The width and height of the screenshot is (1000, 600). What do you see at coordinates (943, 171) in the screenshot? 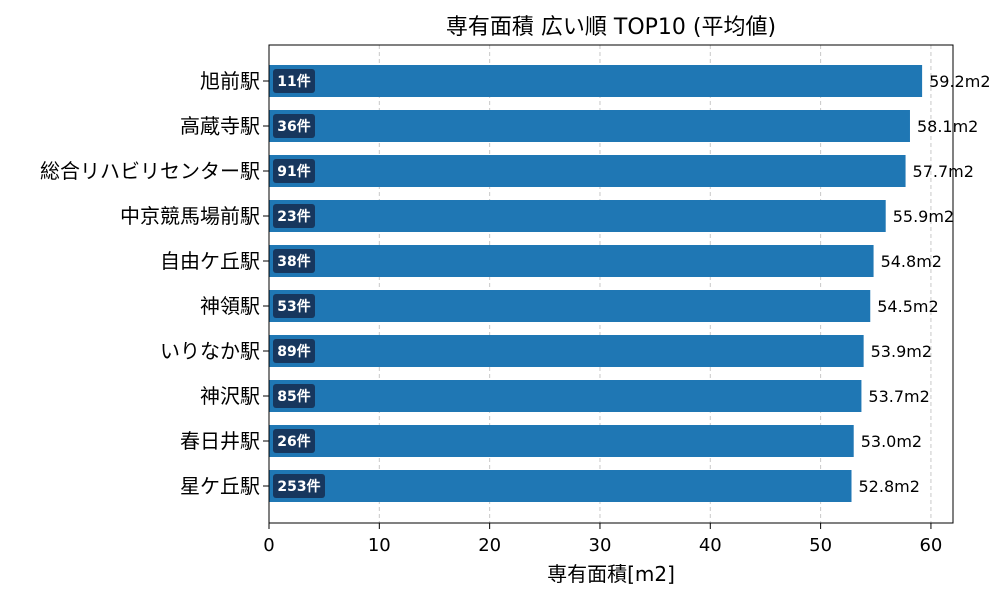
I see `value-label: 57.7m2` at bounding box center [943, 171].